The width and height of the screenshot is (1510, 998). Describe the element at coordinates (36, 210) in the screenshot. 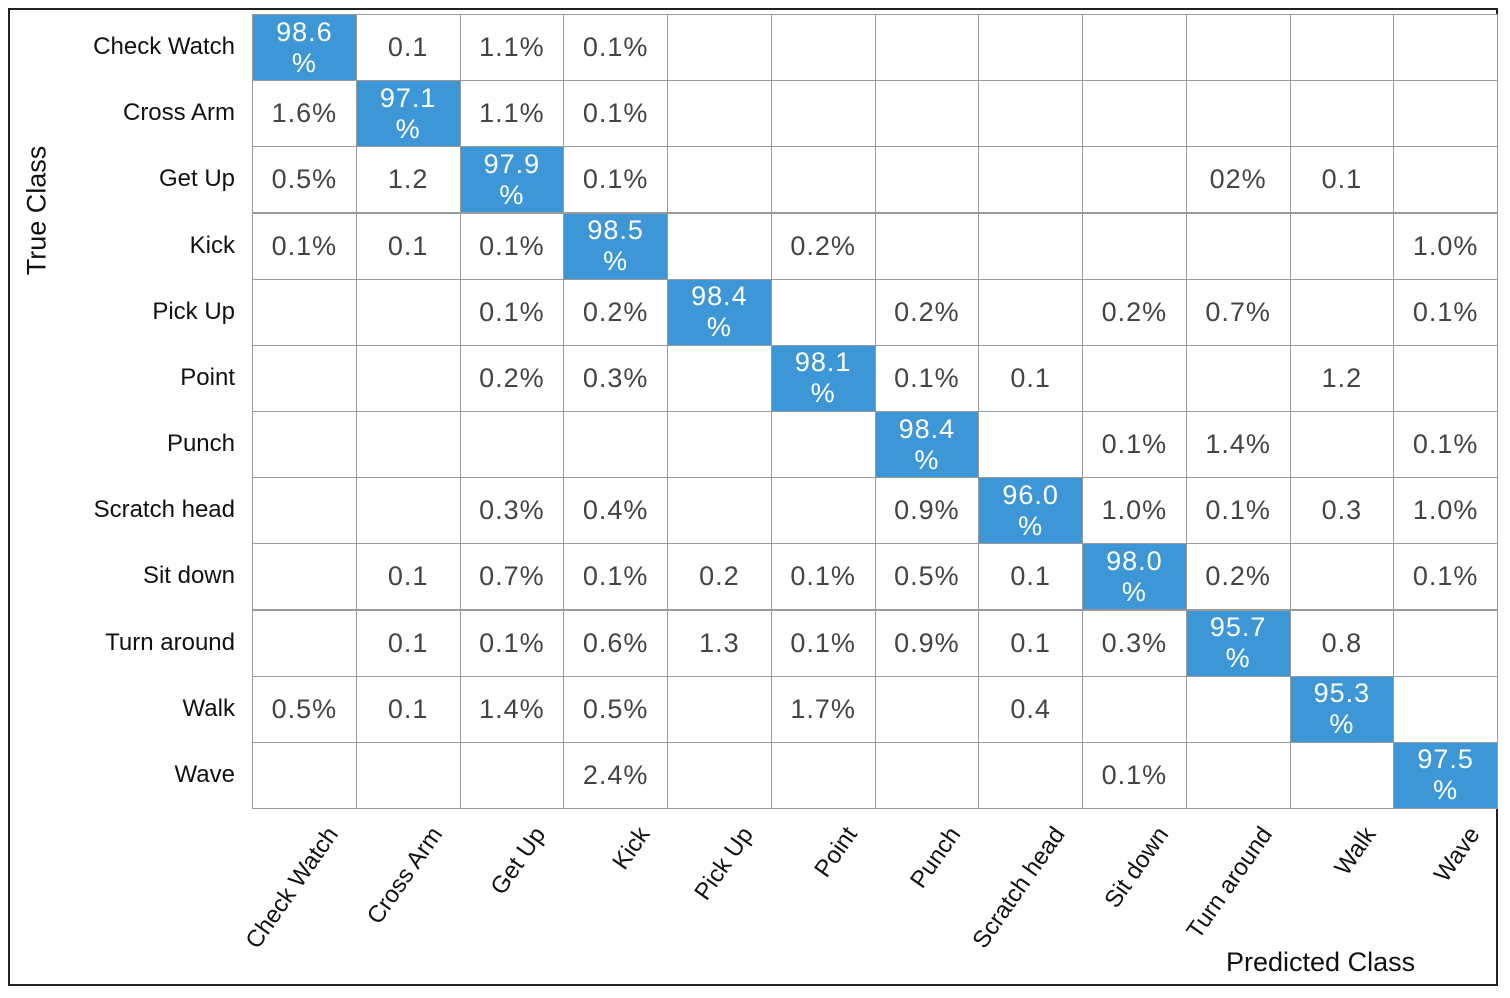

I see `y-axis-label: True Class` at that location.